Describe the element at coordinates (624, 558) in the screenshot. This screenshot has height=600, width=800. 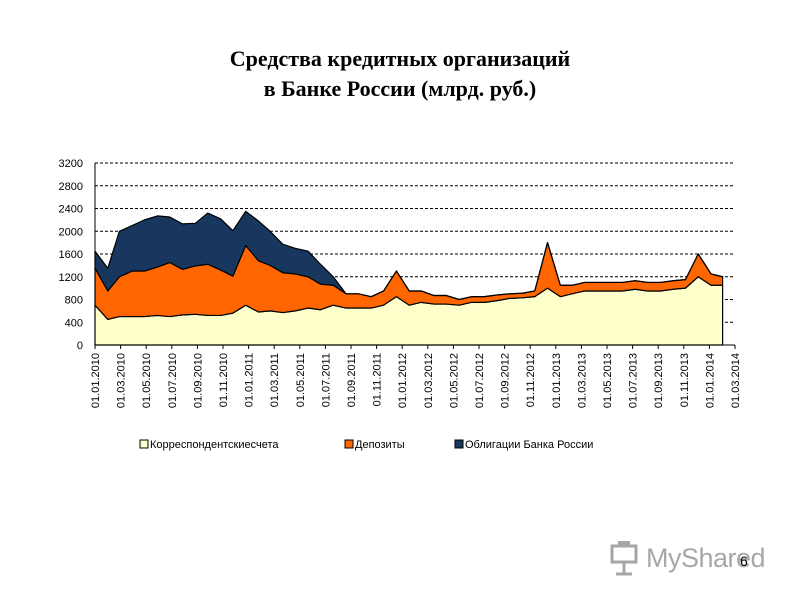
I see `presentation-icon` at that location.